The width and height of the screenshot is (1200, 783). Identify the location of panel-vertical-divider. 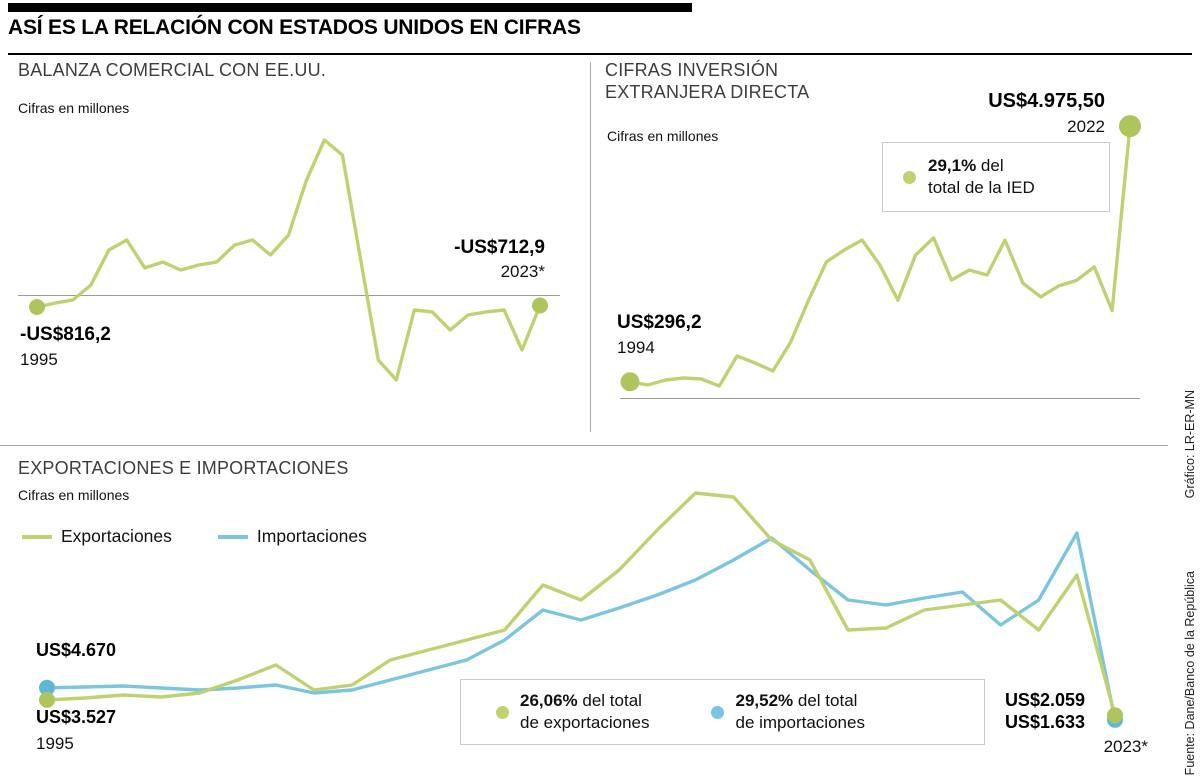
(590, 247).